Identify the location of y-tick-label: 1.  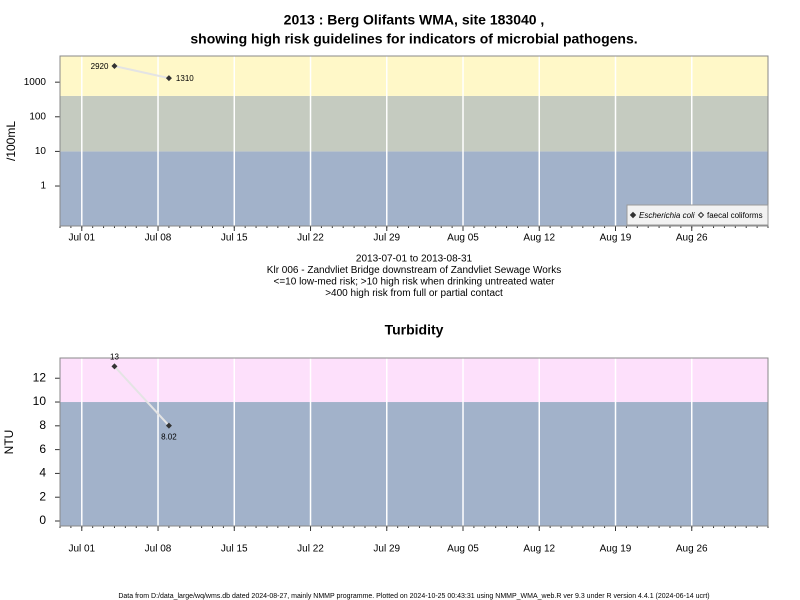
(43, 186).